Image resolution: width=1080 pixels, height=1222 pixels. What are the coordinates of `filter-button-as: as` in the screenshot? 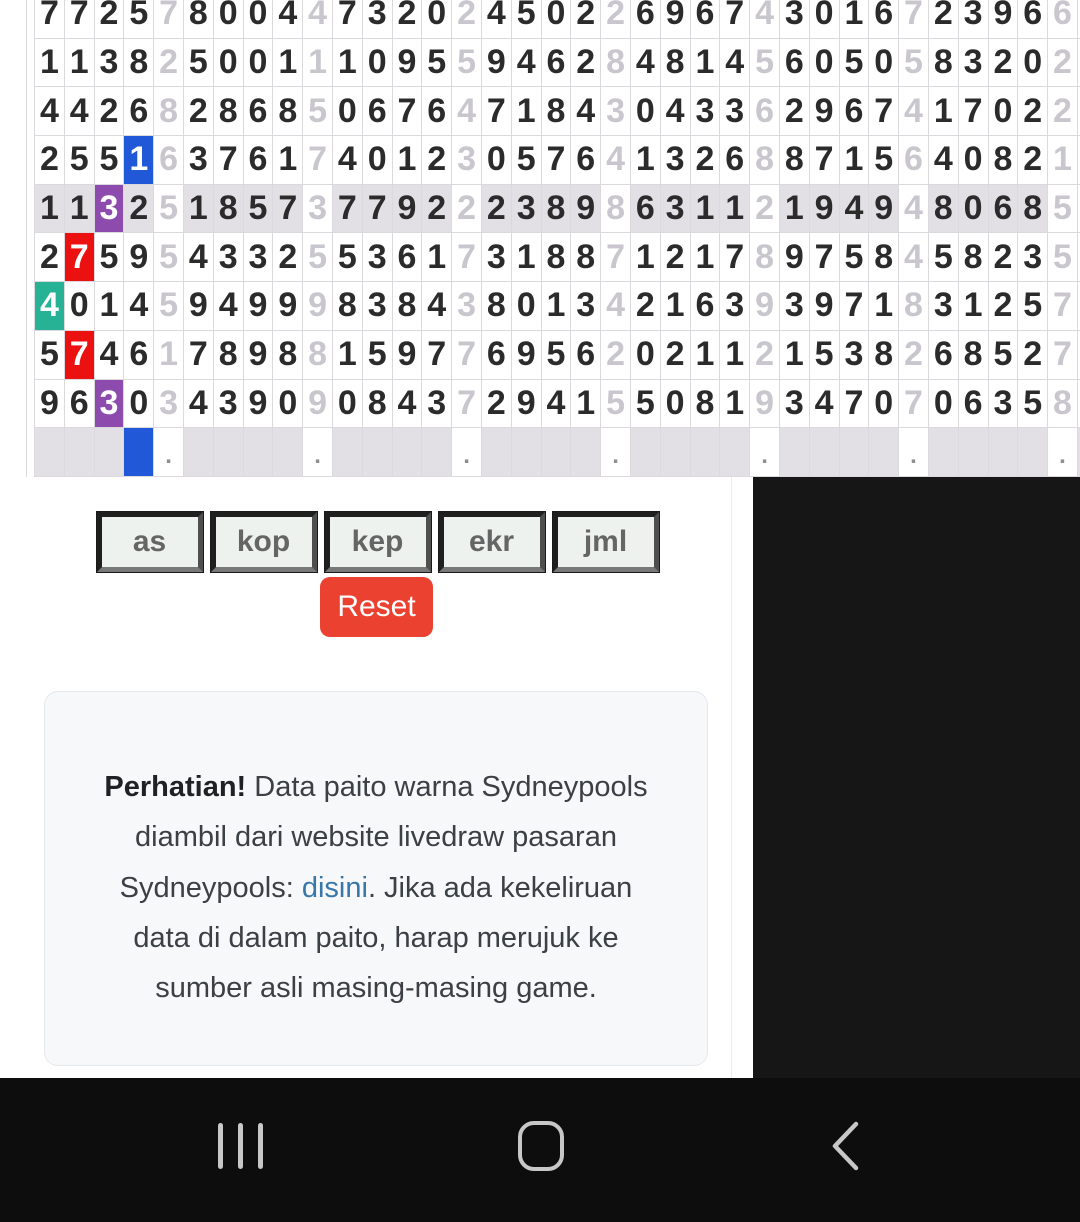 It's located at (149, 542).